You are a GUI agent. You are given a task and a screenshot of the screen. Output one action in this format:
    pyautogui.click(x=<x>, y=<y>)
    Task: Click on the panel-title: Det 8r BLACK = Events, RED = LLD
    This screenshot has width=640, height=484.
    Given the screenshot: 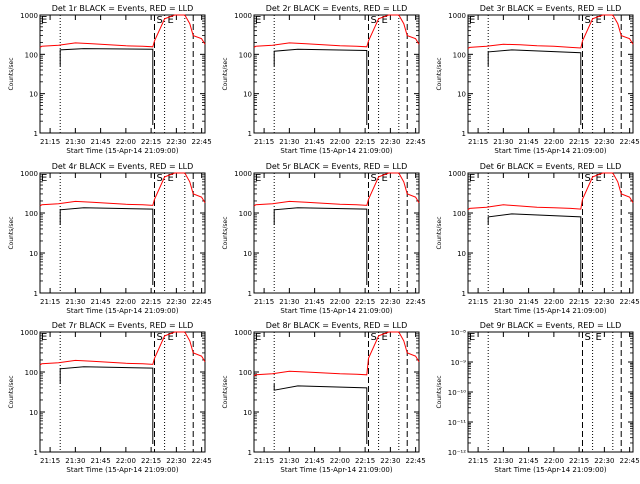 What is the action you would take?
    pyautogui.click(x=337, y=325)
    